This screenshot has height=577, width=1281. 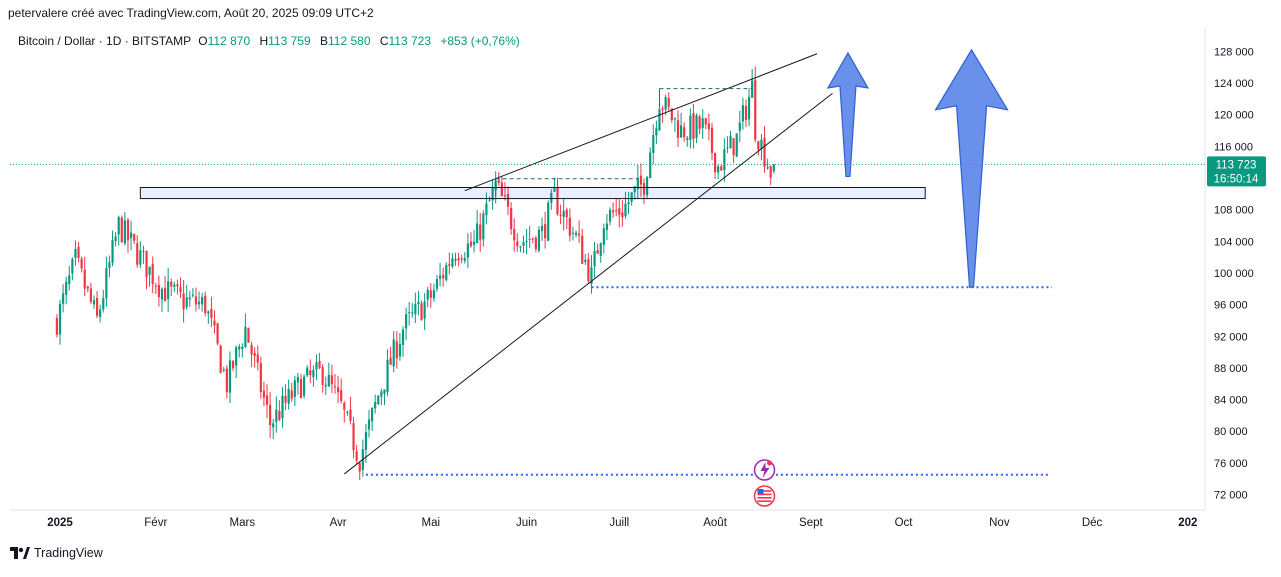 What do you see at coordinates (811, 523) in the screenshot?
I see `x-axis-tick-label: Sept` at bounding box center [811, 523].